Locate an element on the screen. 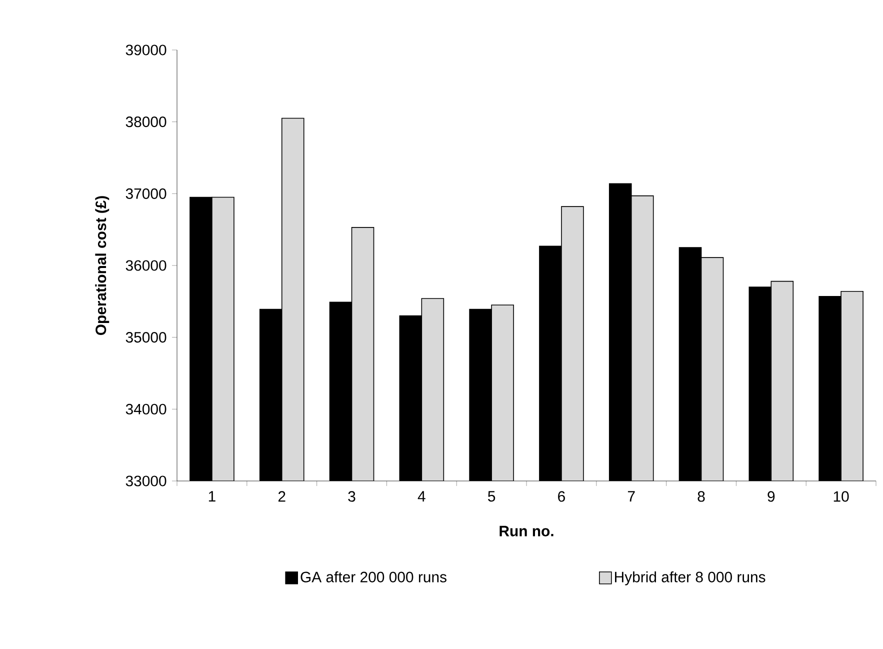 This screenshot has width=883, height=649. x-tick-label: 5 is located at coordinates (492, 496).